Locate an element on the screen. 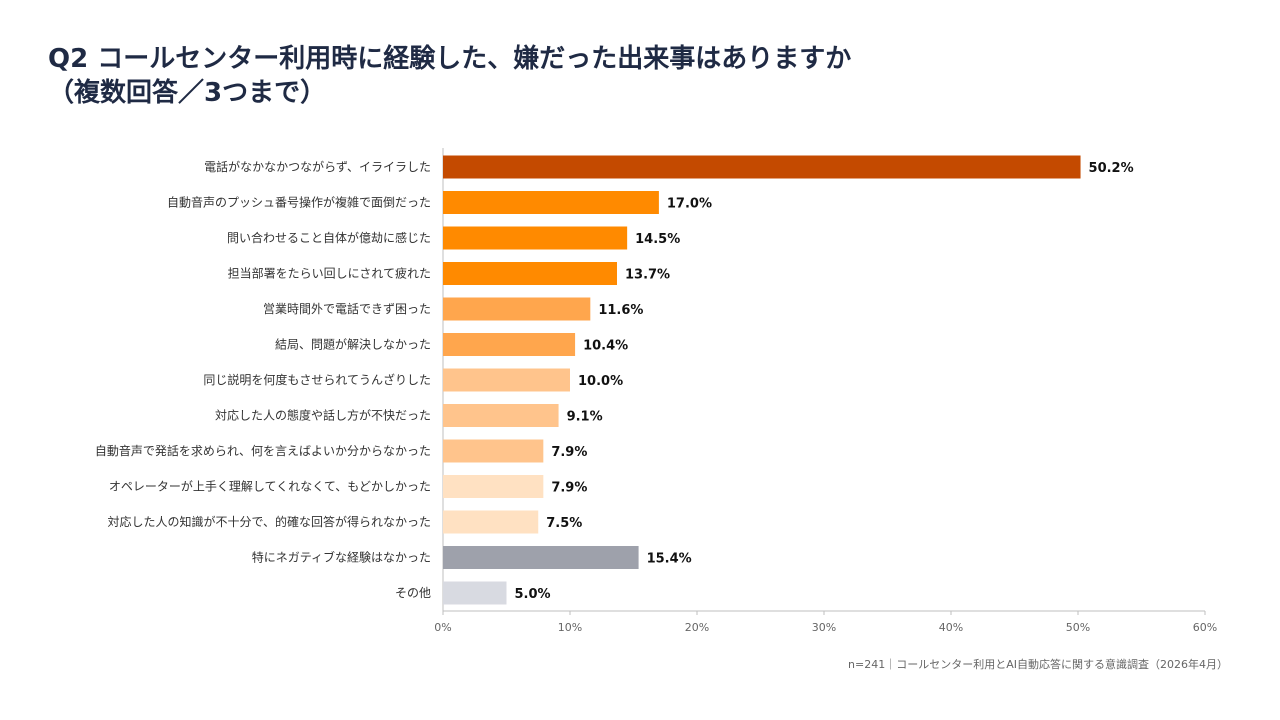 This screenshot has width=1280, height=720. category-label: 問い合わせること自体が億劫に感じた is located at coordinates (329, 237).